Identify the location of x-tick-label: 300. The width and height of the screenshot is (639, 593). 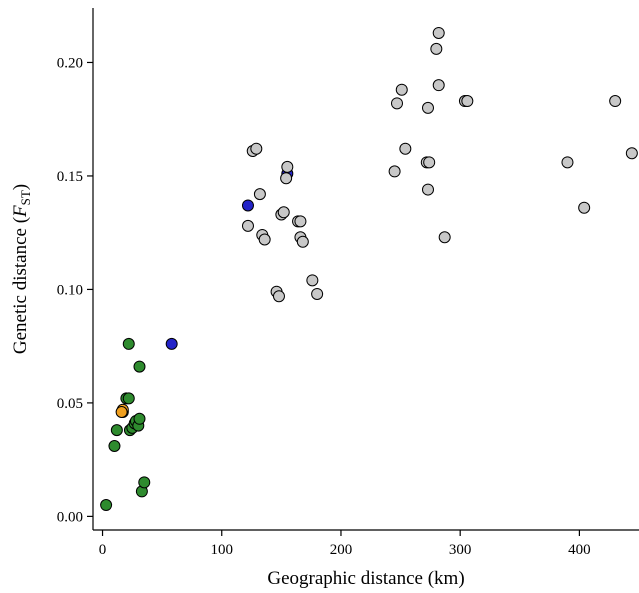
(460, 550).